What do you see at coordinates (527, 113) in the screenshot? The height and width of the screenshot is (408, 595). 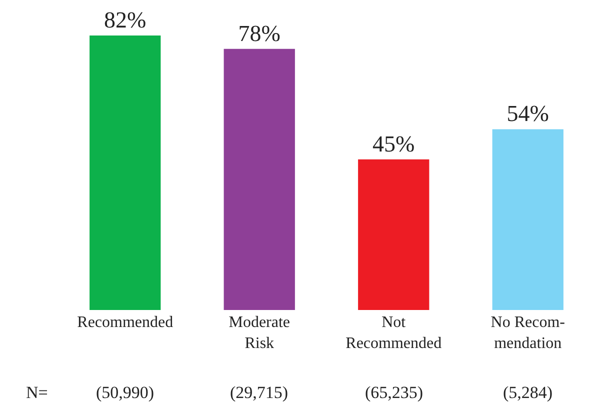 I see `data-label: 54%` at bounding box center [527, 113].